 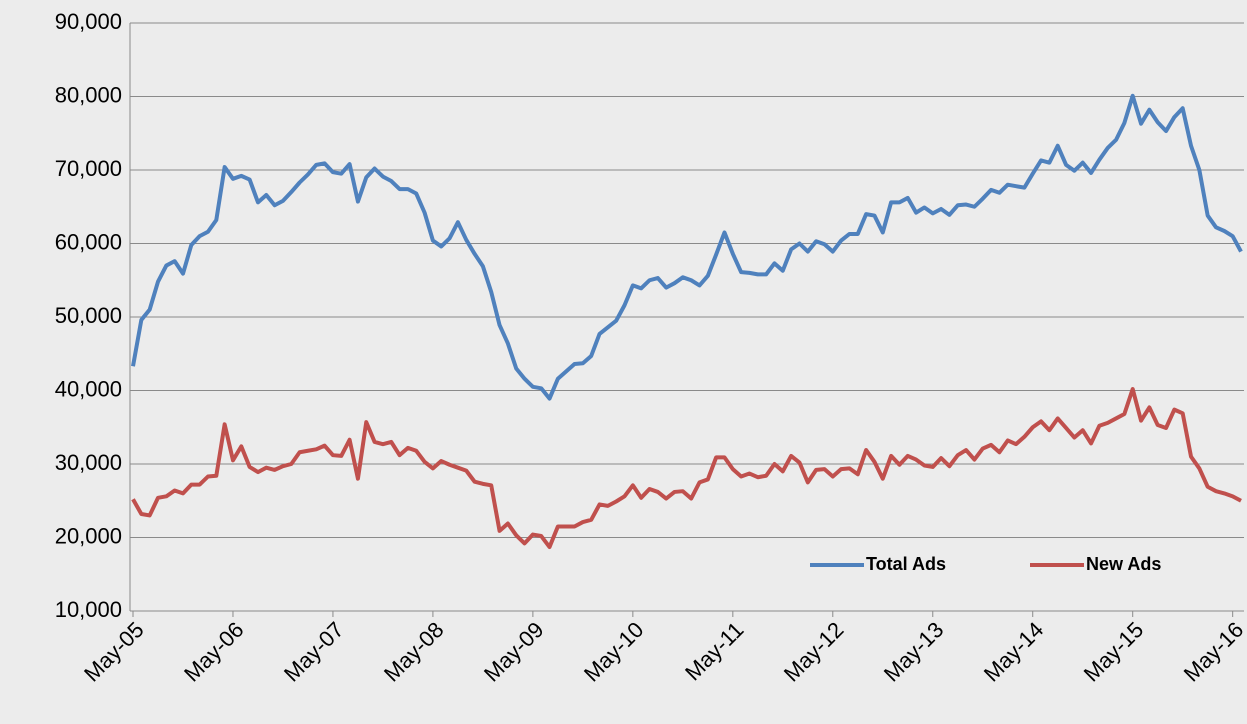 What do you see at coordinates (88, 609) in the screenshot?
I see `y-tick-label: 10,000` at bounding box center [88, 609].